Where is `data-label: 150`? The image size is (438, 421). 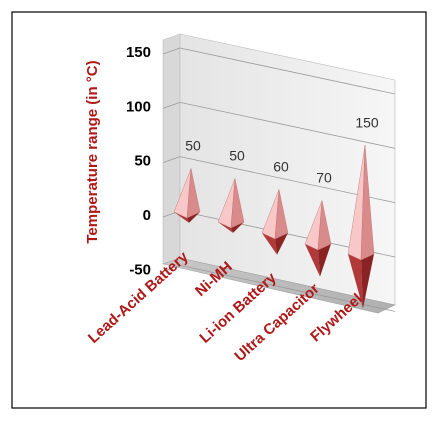 data-label: 150 is located at coordinates (367, 122).